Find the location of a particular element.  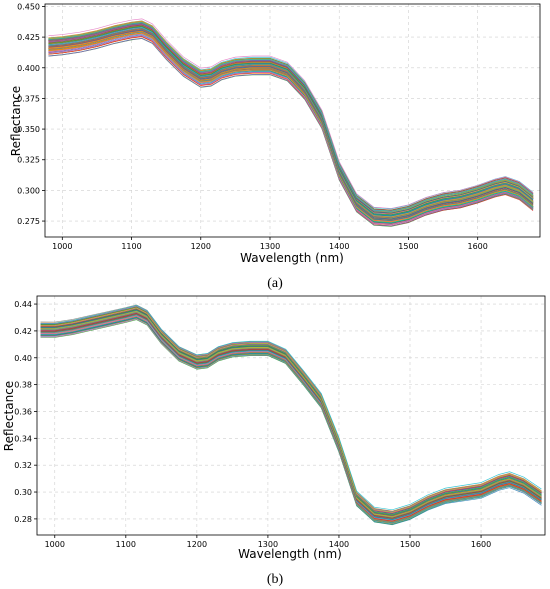

y-tick-label: 0.38 is located at coordinates (23, 385).